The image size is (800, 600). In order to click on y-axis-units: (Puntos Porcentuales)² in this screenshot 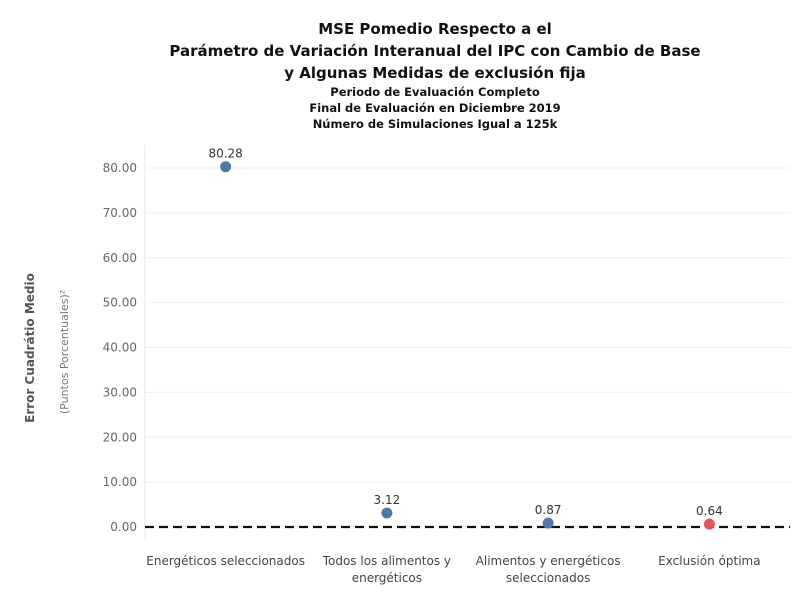, I will do `click(64, 352)`.